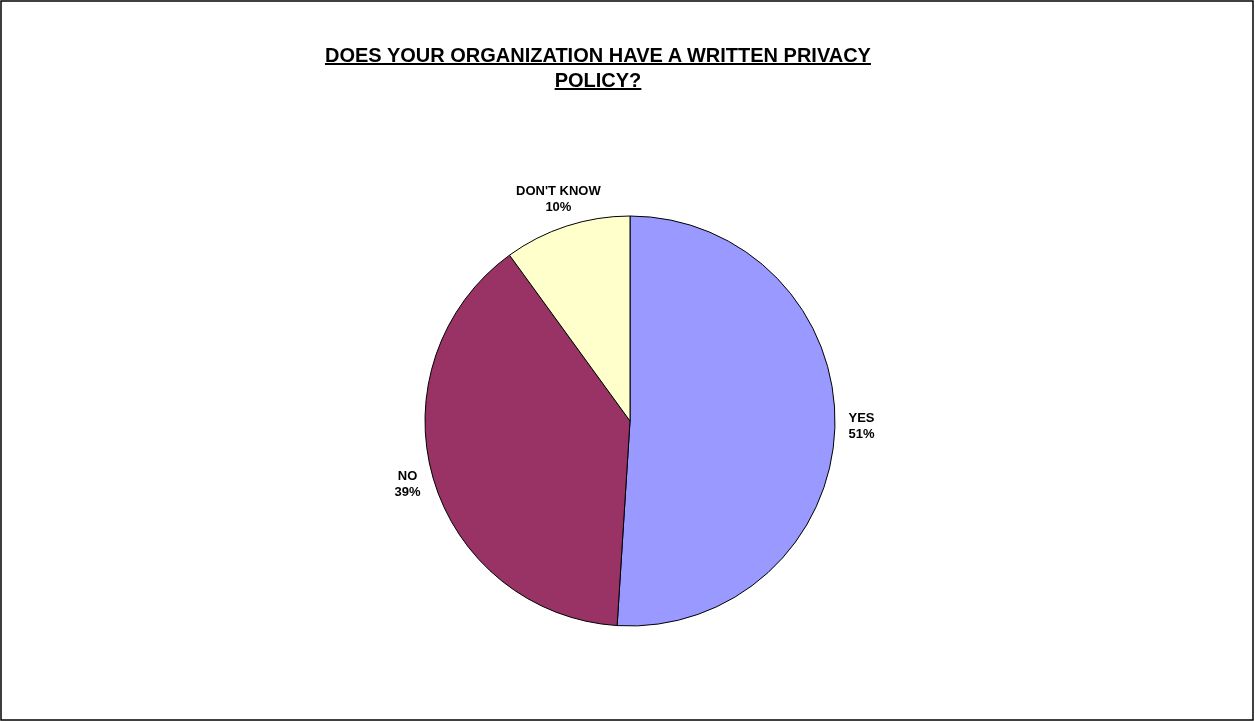  Describe the element at coordinates (407, 475) in the screenshot. I see `slice-label: NO` at that location.